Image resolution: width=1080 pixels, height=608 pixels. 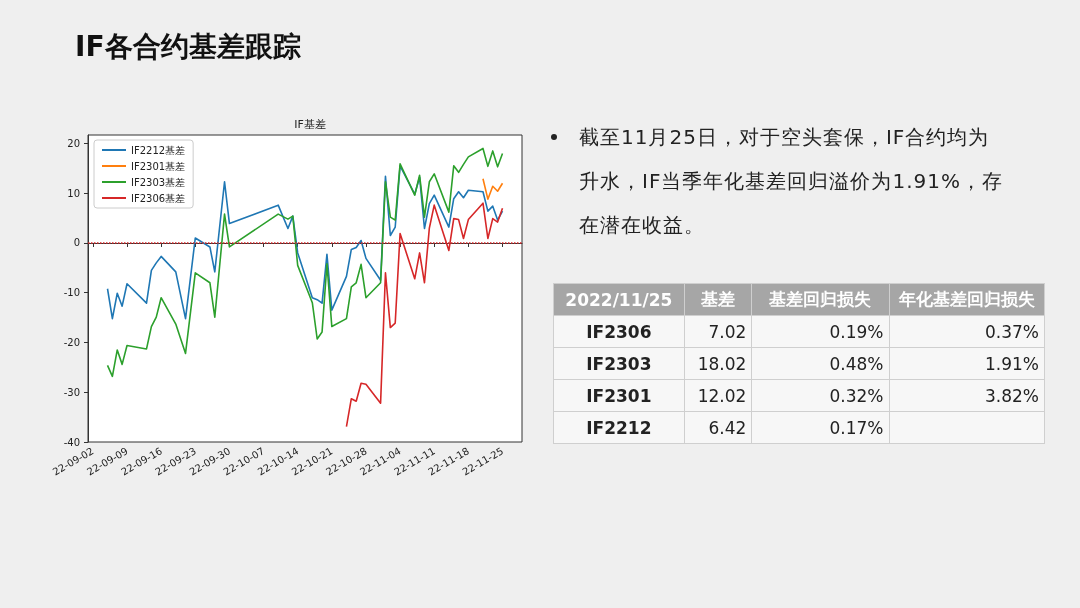 What do you see at coordinates (718, 395) in the screenshot?
I see `text: 12.02` at bounding box center [718, 395].